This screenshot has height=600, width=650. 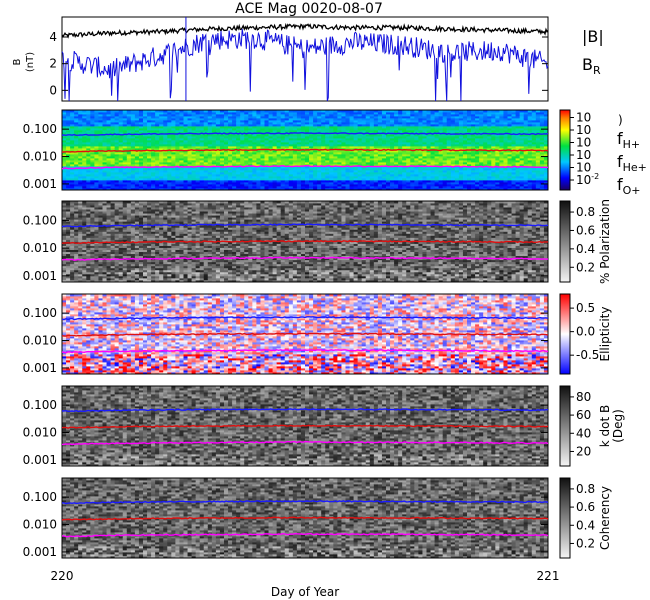 I want to click on heatmap-column, so click(x=214, y=150).